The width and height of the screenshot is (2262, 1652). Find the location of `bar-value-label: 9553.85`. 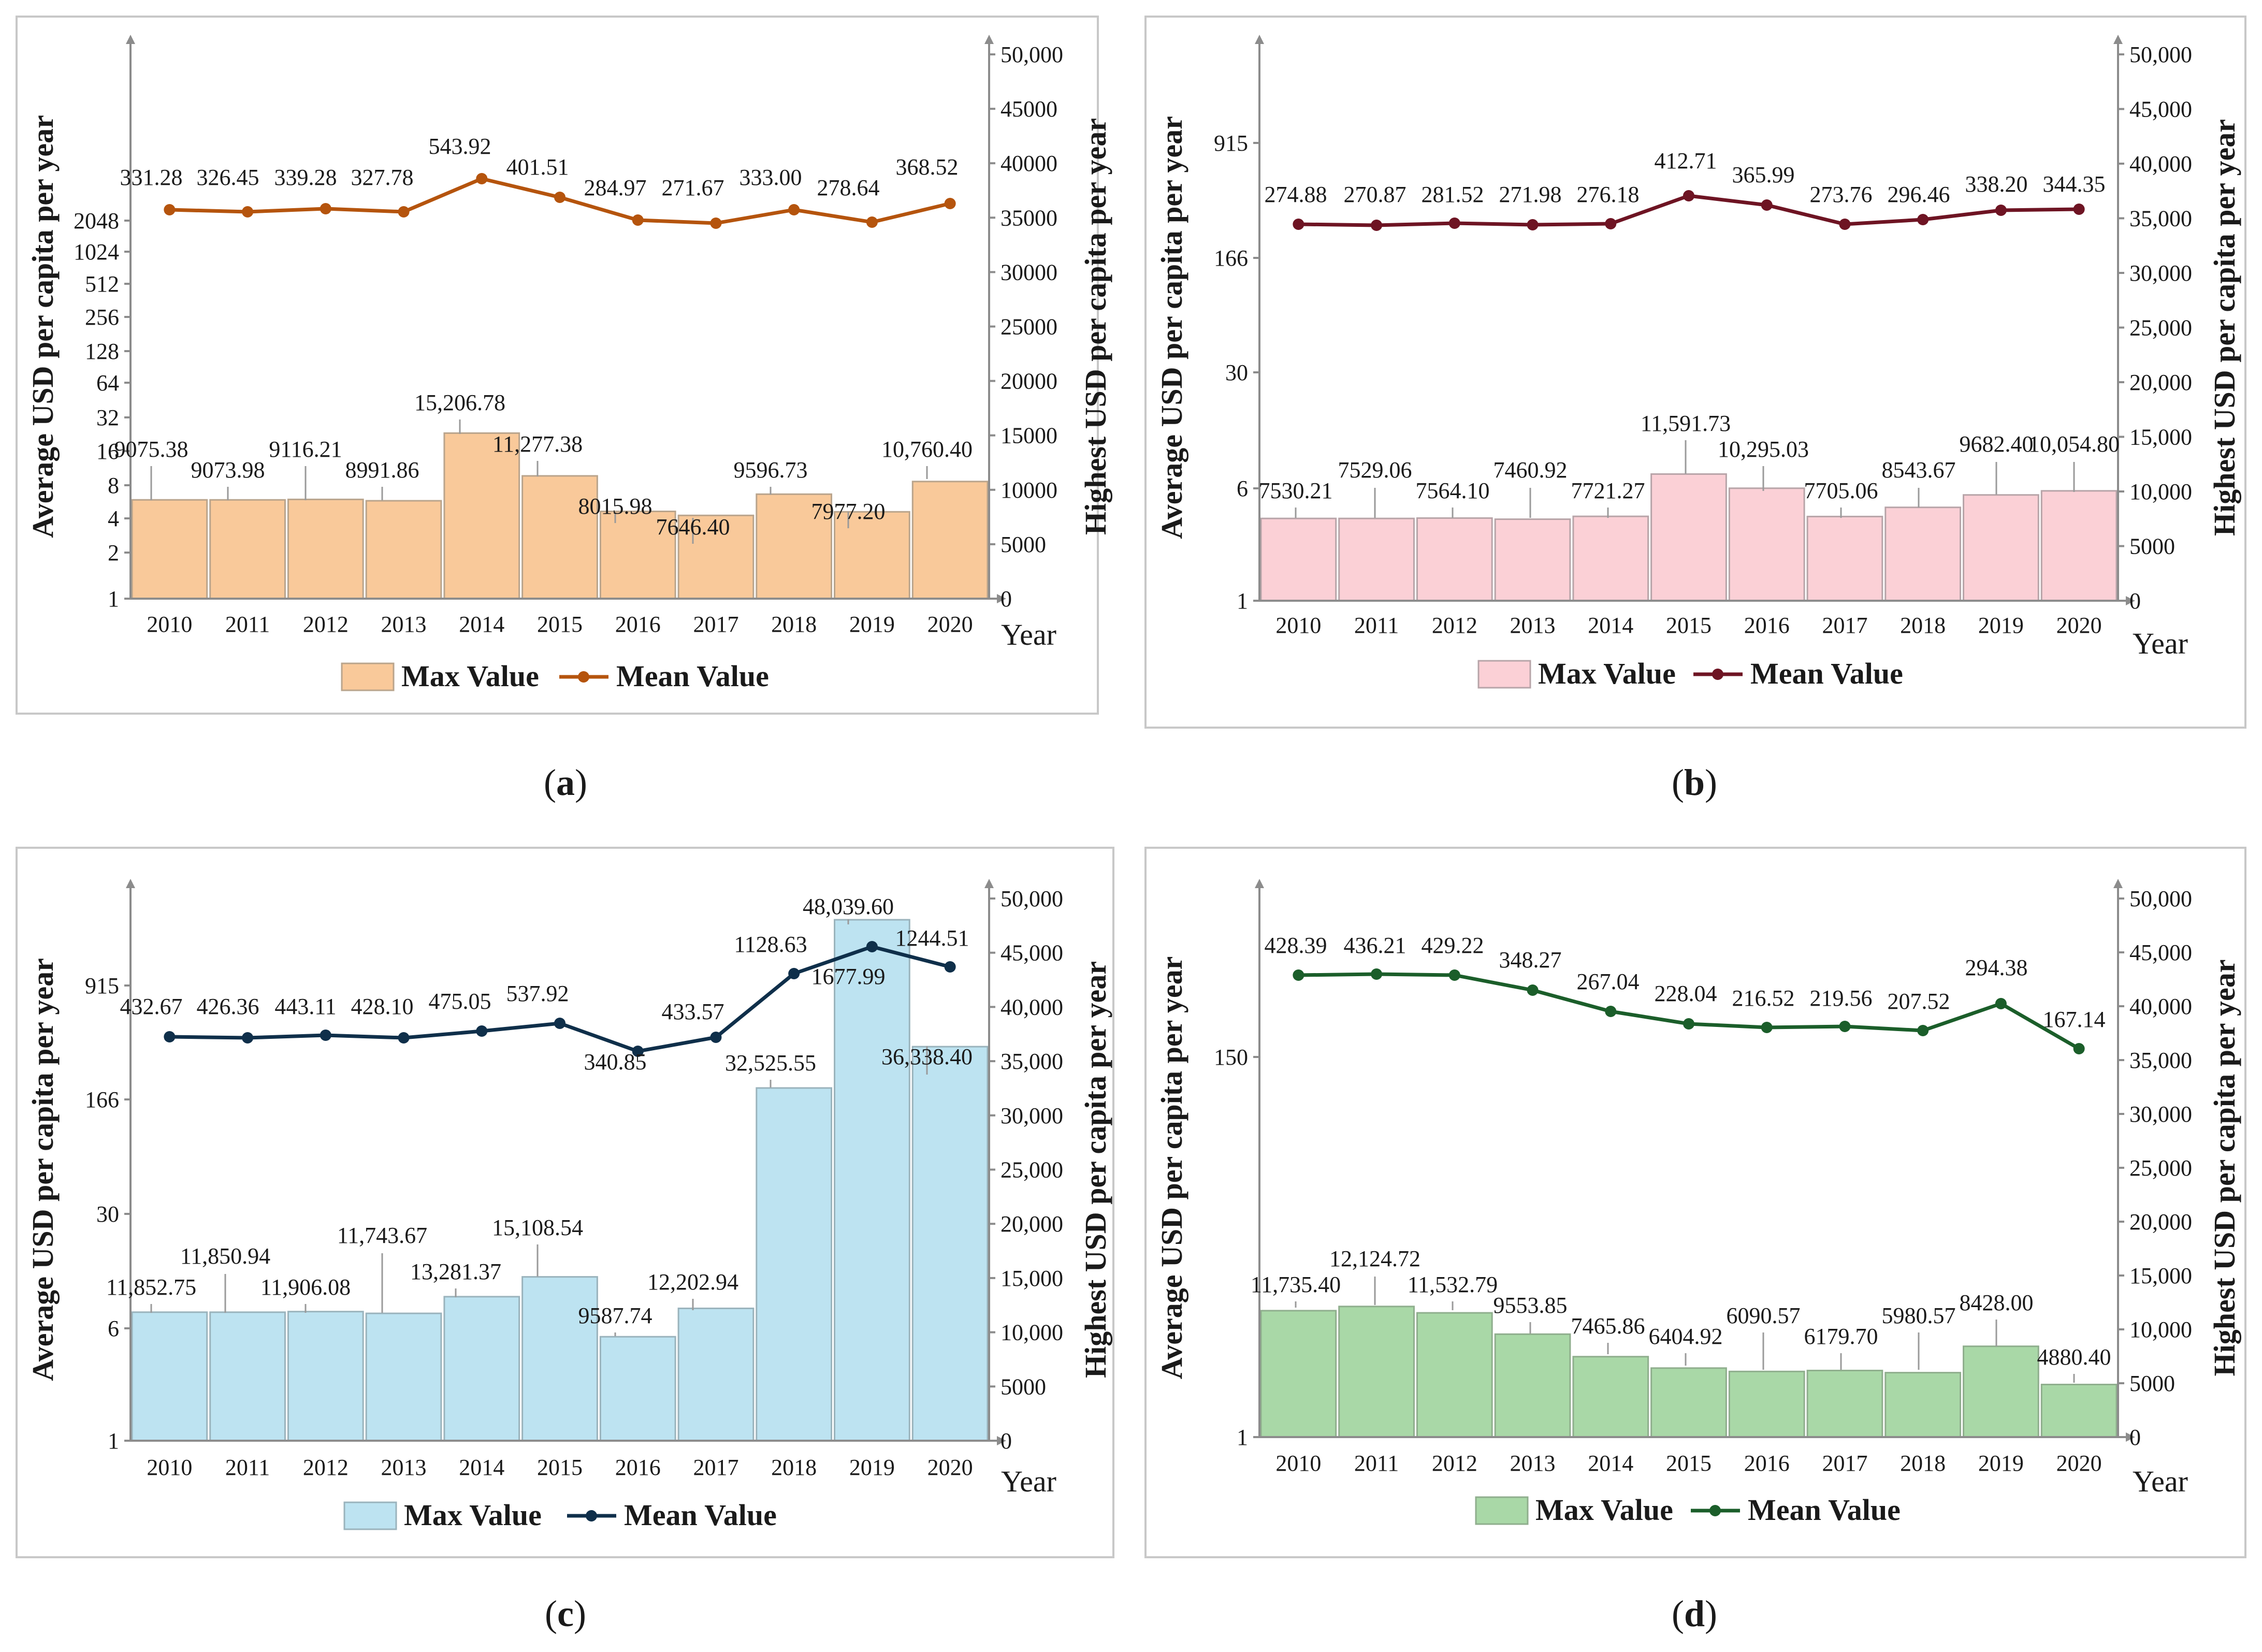

bar-value-label: 9553.85 is located at coordinates (1531, 1306).